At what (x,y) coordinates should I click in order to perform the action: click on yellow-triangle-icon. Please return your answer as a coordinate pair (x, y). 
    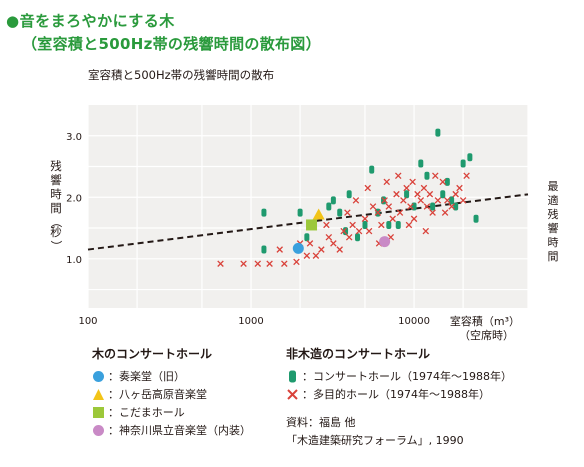
    Looking at the image, I should click on (98, 394).